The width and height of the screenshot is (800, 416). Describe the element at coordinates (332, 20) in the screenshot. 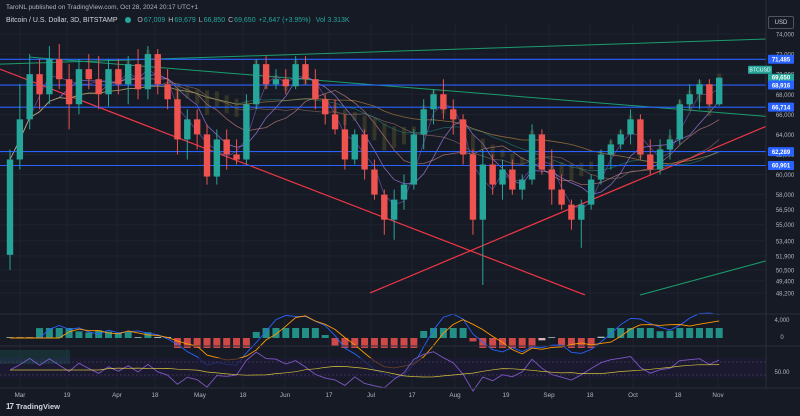

I see `volume-value: Vol 3.313K` at that location.